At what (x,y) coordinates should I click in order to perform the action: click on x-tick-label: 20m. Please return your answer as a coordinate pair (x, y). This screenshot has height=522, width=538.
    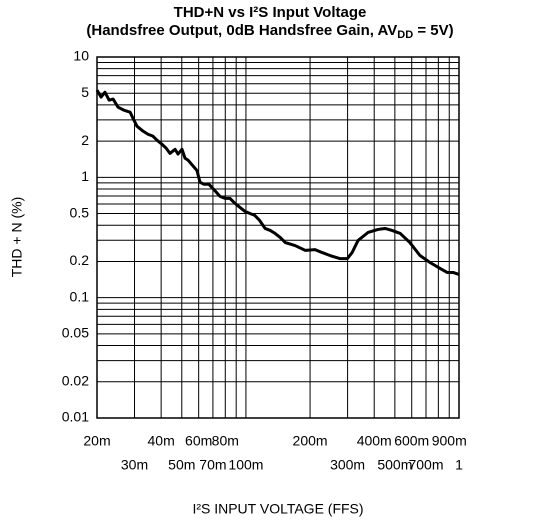
    Looking at the image, I should click on (96, 441).